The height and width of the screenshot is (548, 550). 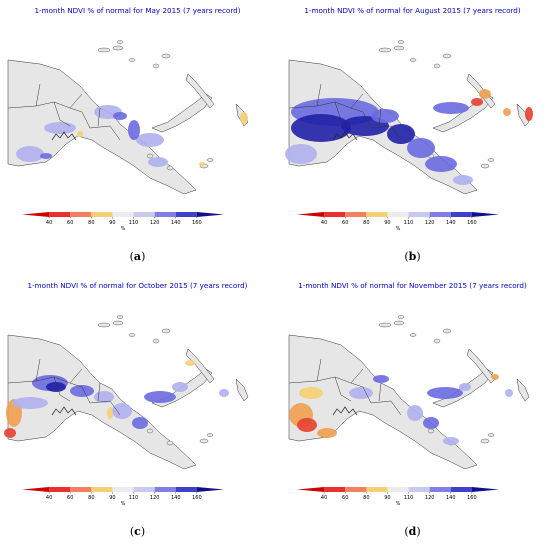 I want to click on colorbar-unit: %, so click(x=398, y=229).